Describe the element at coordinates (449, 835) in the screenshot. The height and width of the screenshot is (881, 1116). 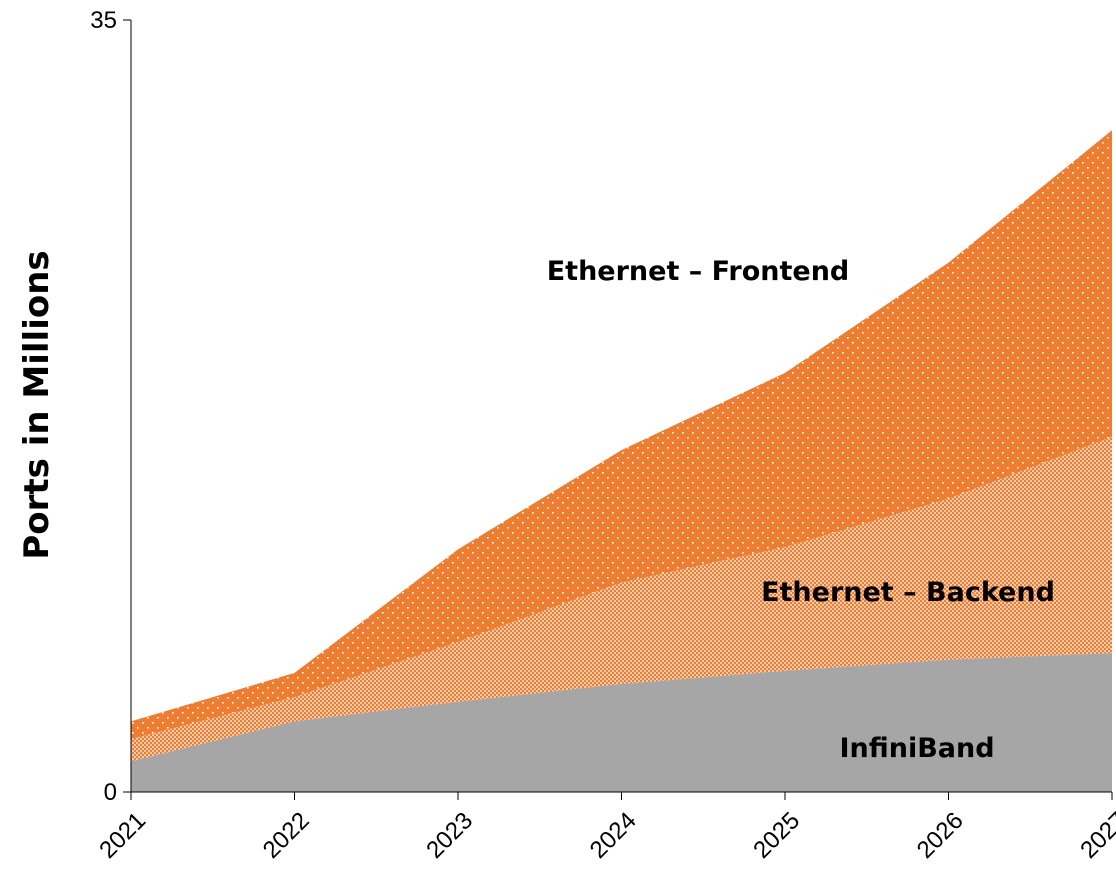
I see `x-tick-label: 2023` at that location.